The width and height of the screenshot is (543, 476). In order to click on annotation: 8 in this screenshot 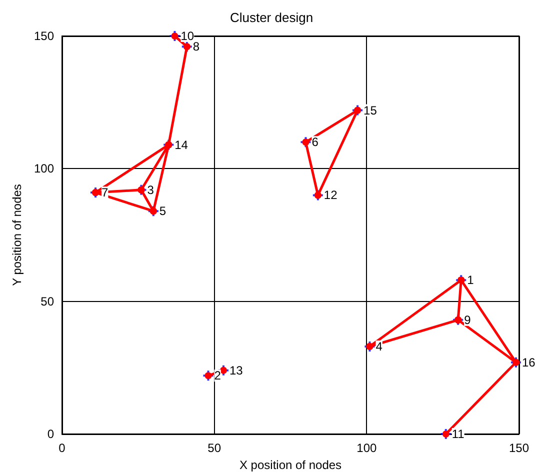, I will do `click(196, 47)`.